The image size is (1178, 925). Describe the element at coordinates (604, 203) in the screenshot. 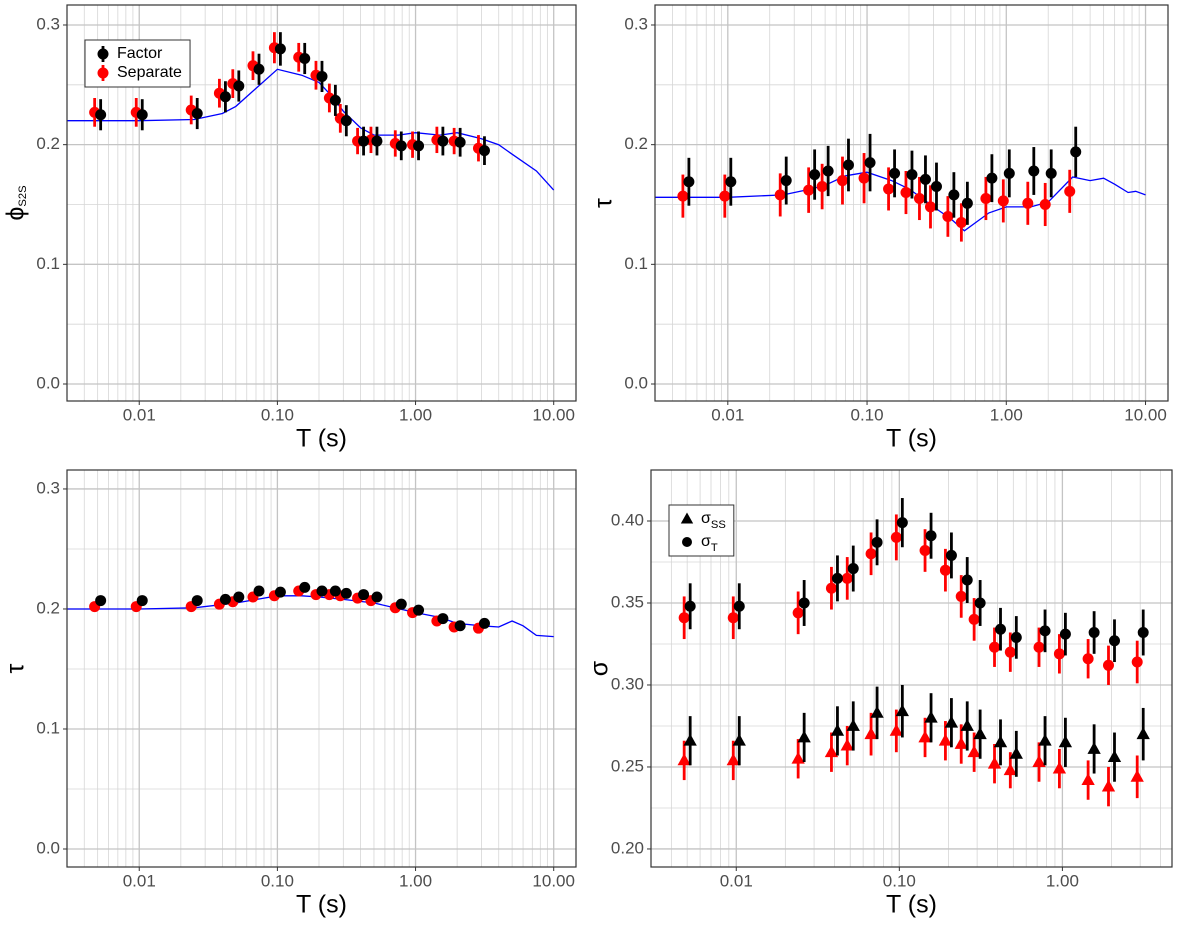

I see `y-axis-title: τ` at that location.